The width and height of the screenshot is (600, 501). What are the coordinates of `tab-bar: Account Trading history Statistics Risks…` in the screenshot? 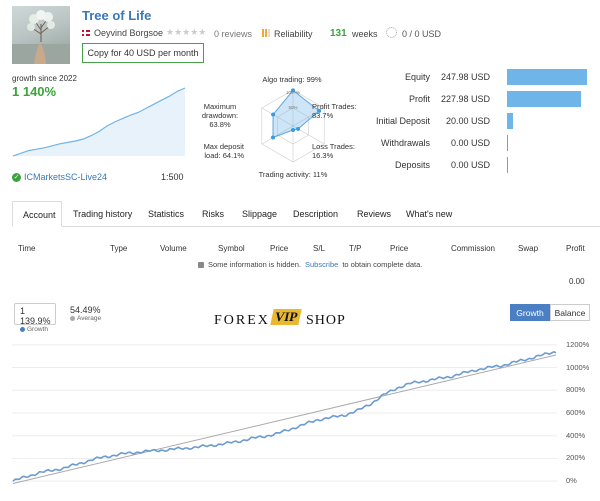 It's located at (306, 214).